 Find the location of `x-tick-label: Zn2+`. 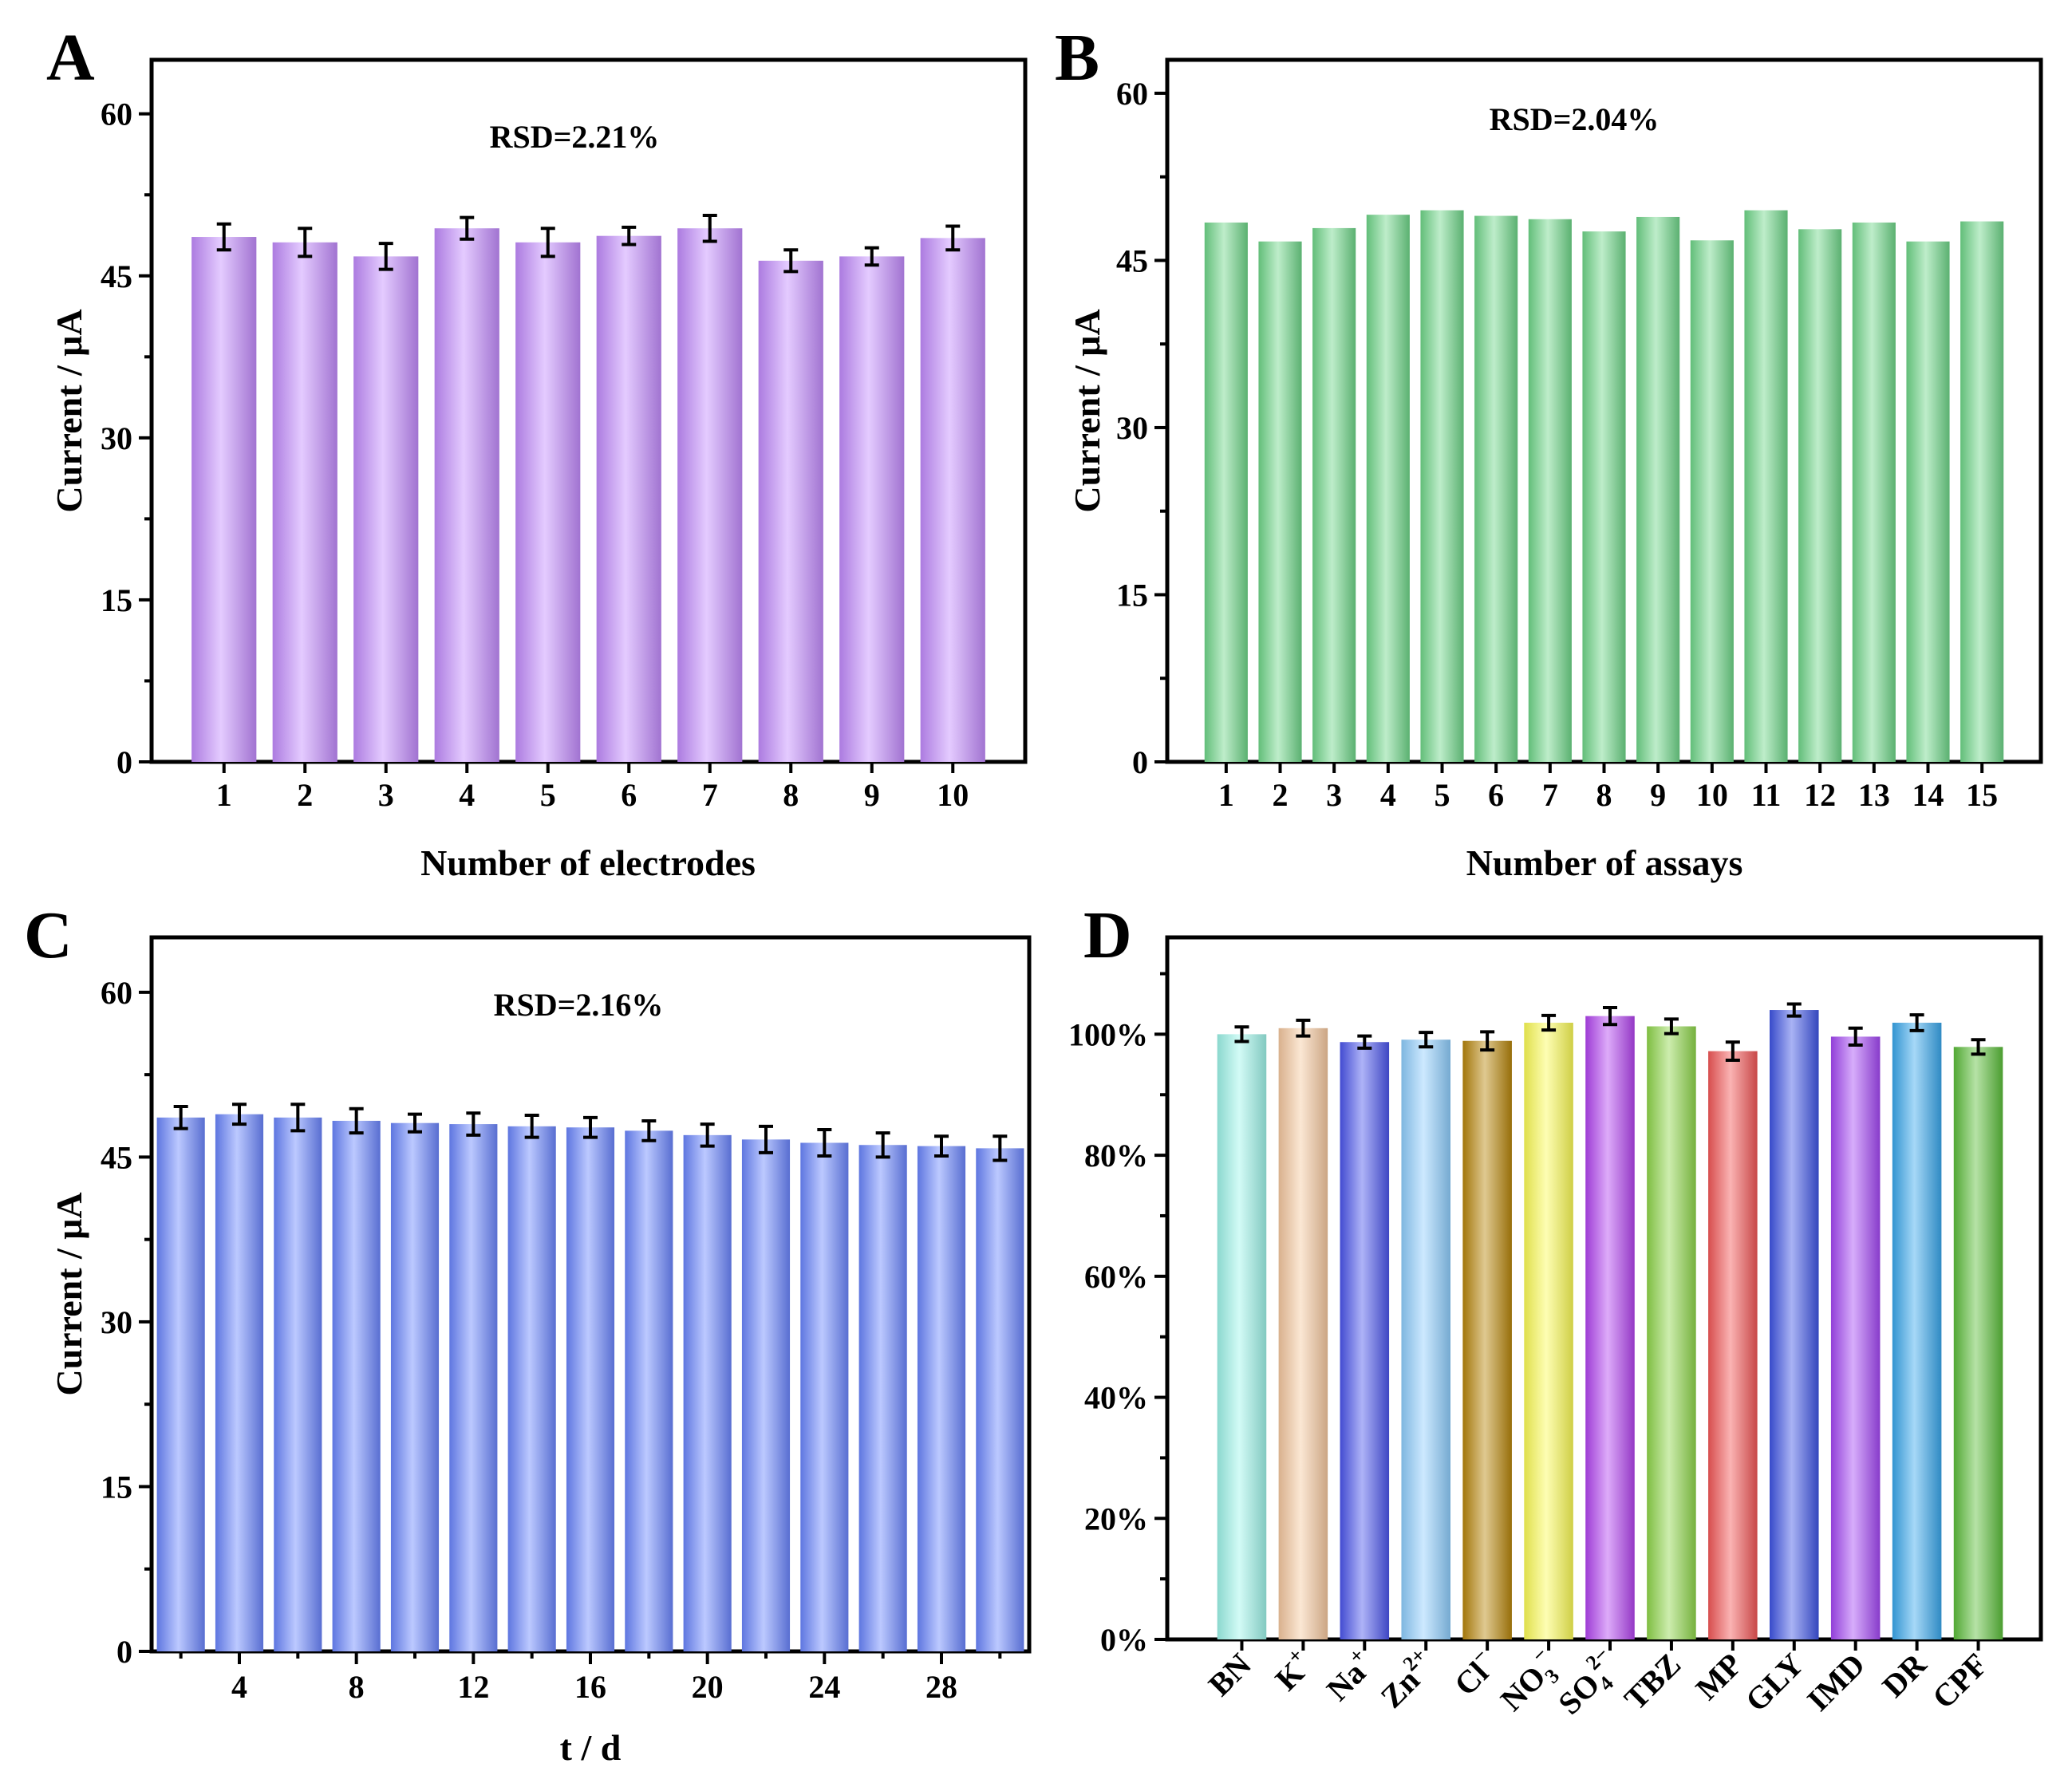

x-tick-label: Zn2+ is located at coordinates (1407, 1679).